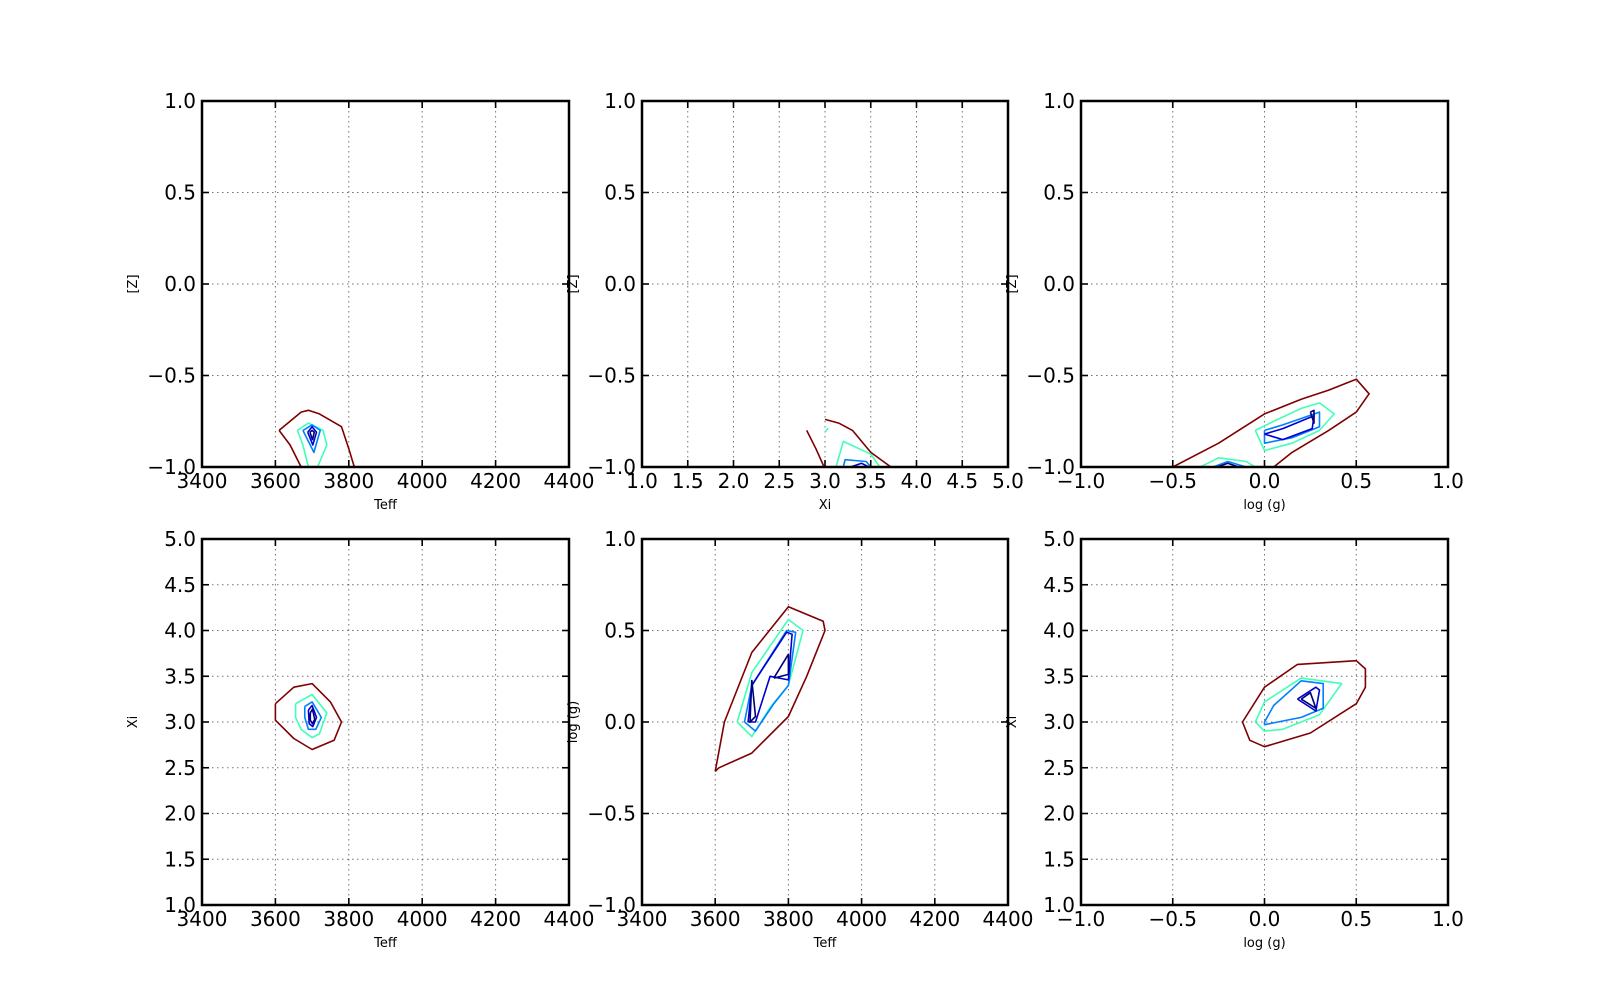 The width and height of the screenshot is (1600, 1000). What do you see at coordinates (917, 481) in the screenshot?
I see `x-tick-label: 4.0` at bounding box center [917, 481].